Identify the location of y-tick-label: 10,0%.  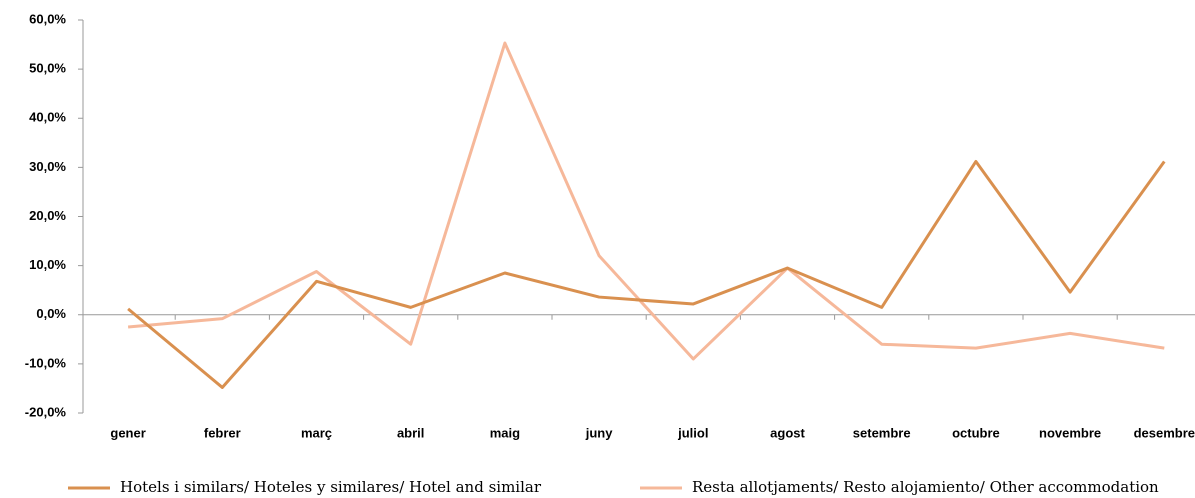
(47, 264).